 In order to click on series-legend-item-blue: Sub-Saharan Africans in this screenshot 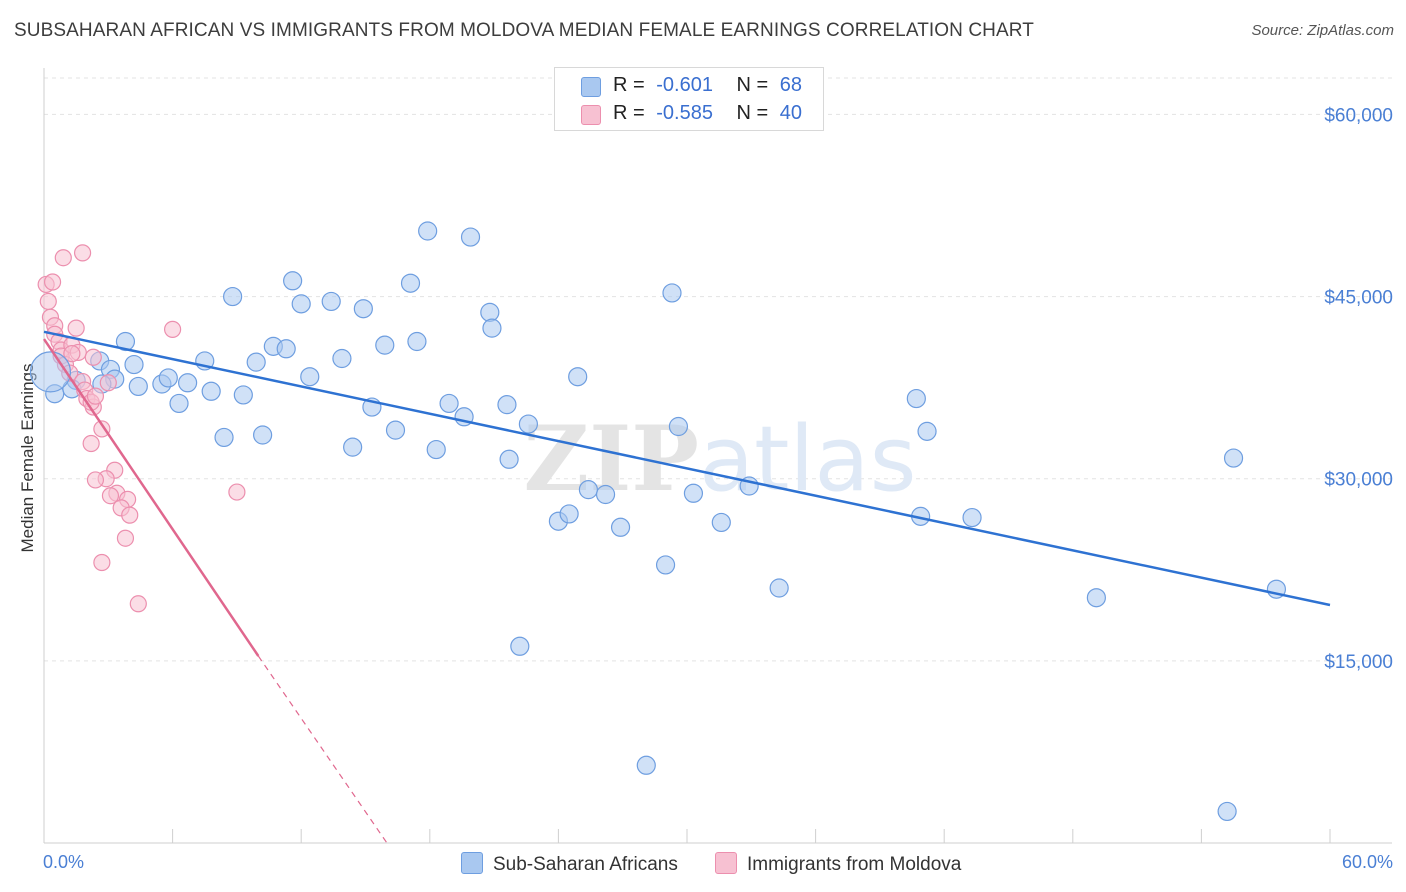, I will do `click(569, 864)`.